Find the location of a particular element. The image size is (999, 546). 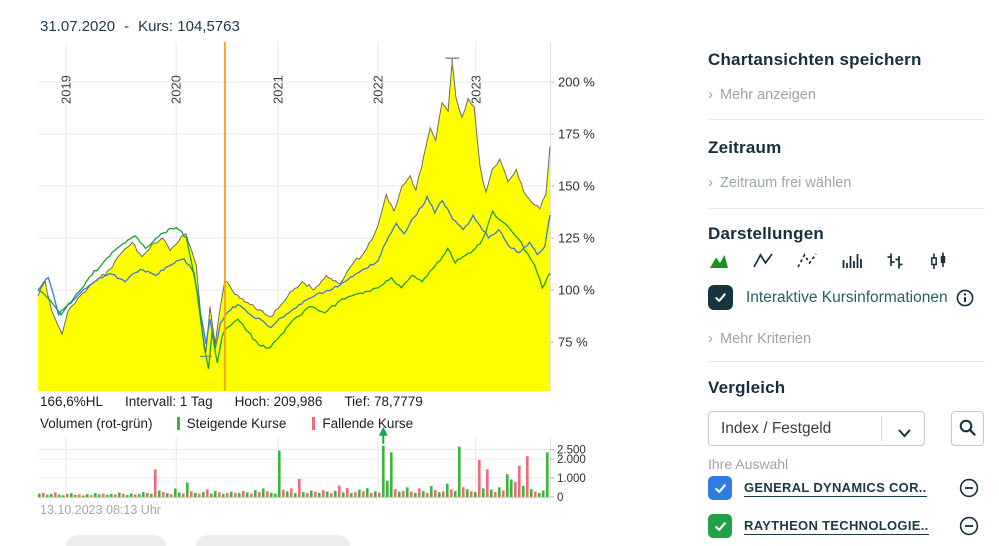

comparison-item-row: RAYTHEON TECHNOLOGIE.. is located at coordinates (846, 526).